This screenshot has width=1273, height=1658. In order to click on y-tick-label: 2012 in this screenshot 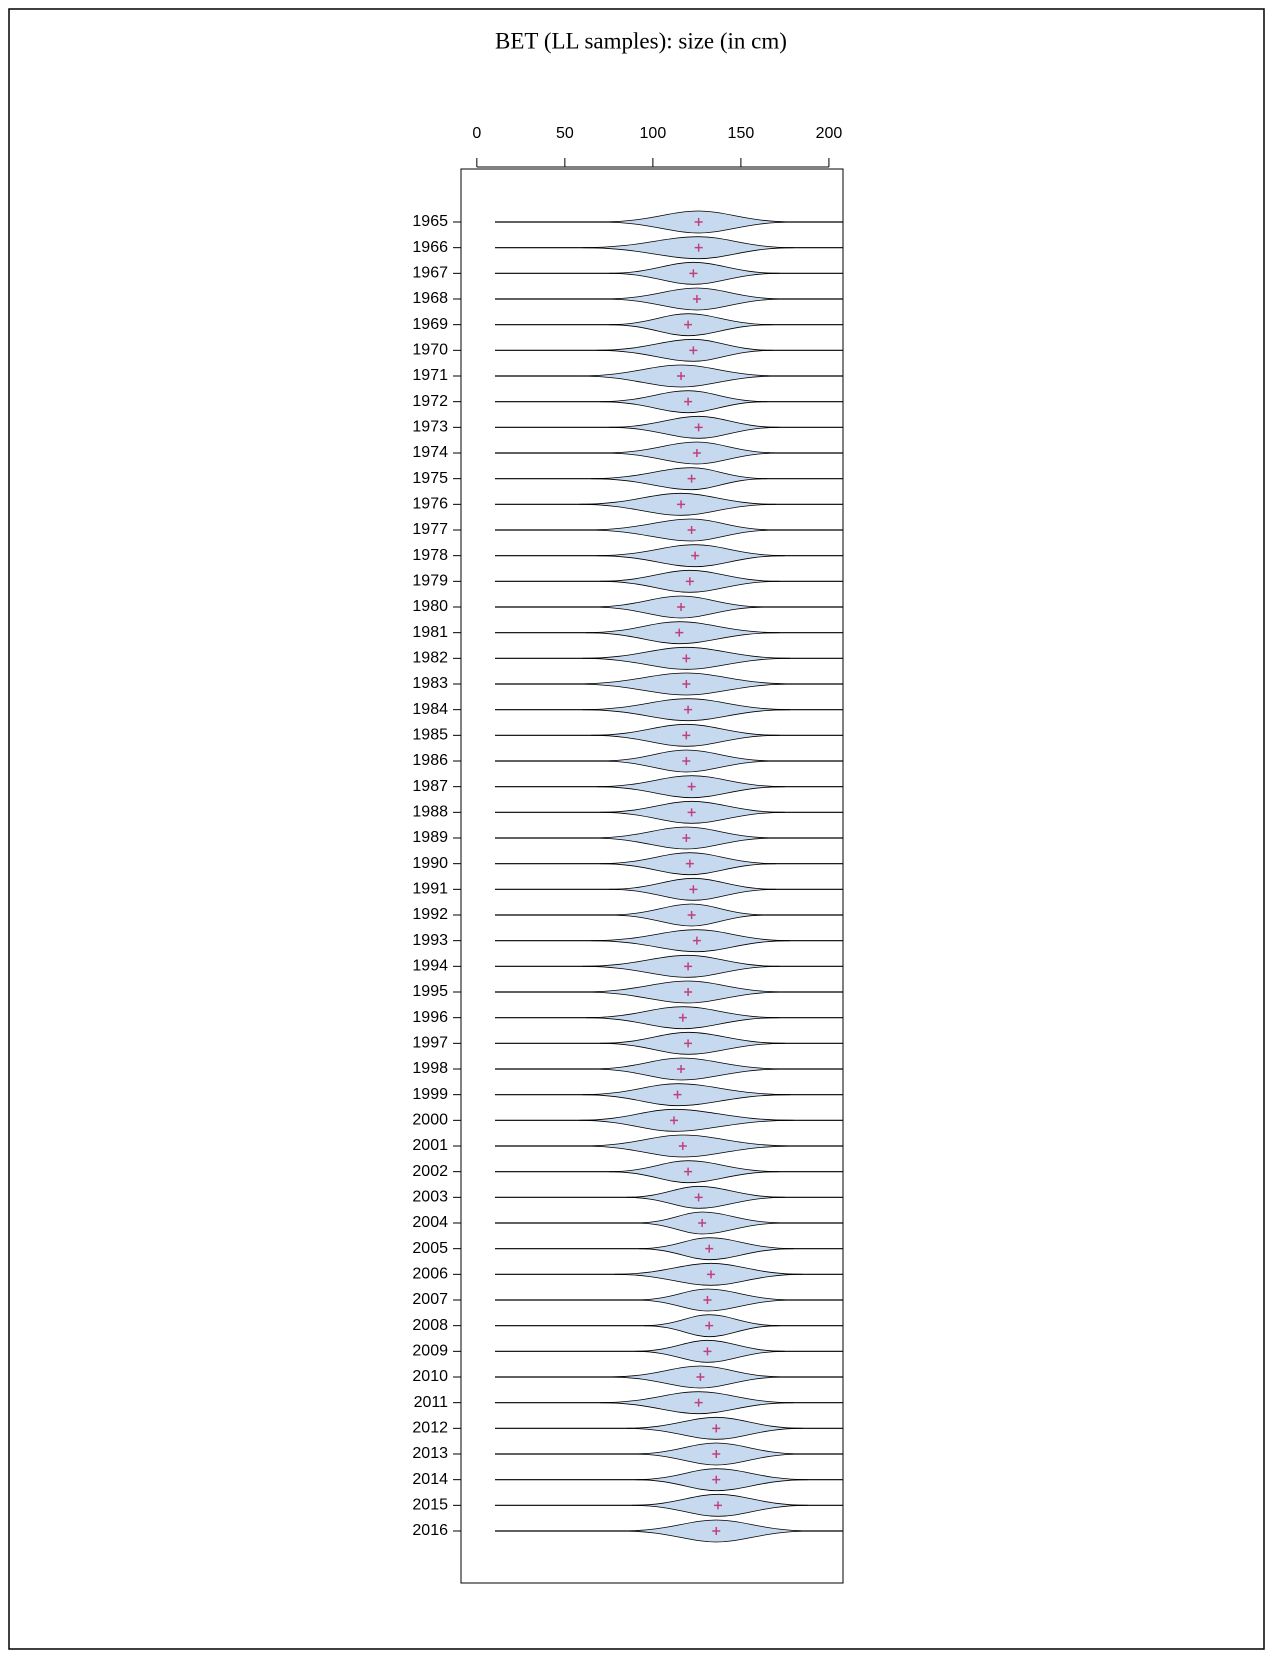, I will do `click(430, 1428)`.